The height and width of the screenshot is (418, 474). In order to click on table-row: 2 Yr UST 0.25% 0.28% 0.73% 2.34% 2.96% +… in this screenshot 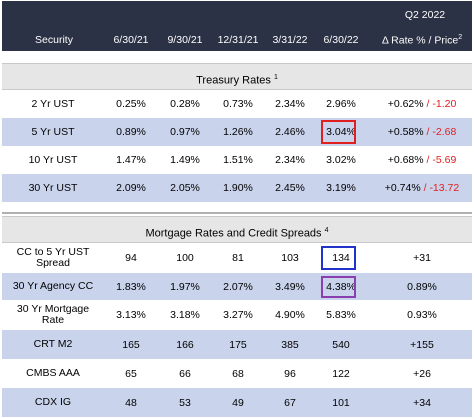, I will do `click(237, 104)`.